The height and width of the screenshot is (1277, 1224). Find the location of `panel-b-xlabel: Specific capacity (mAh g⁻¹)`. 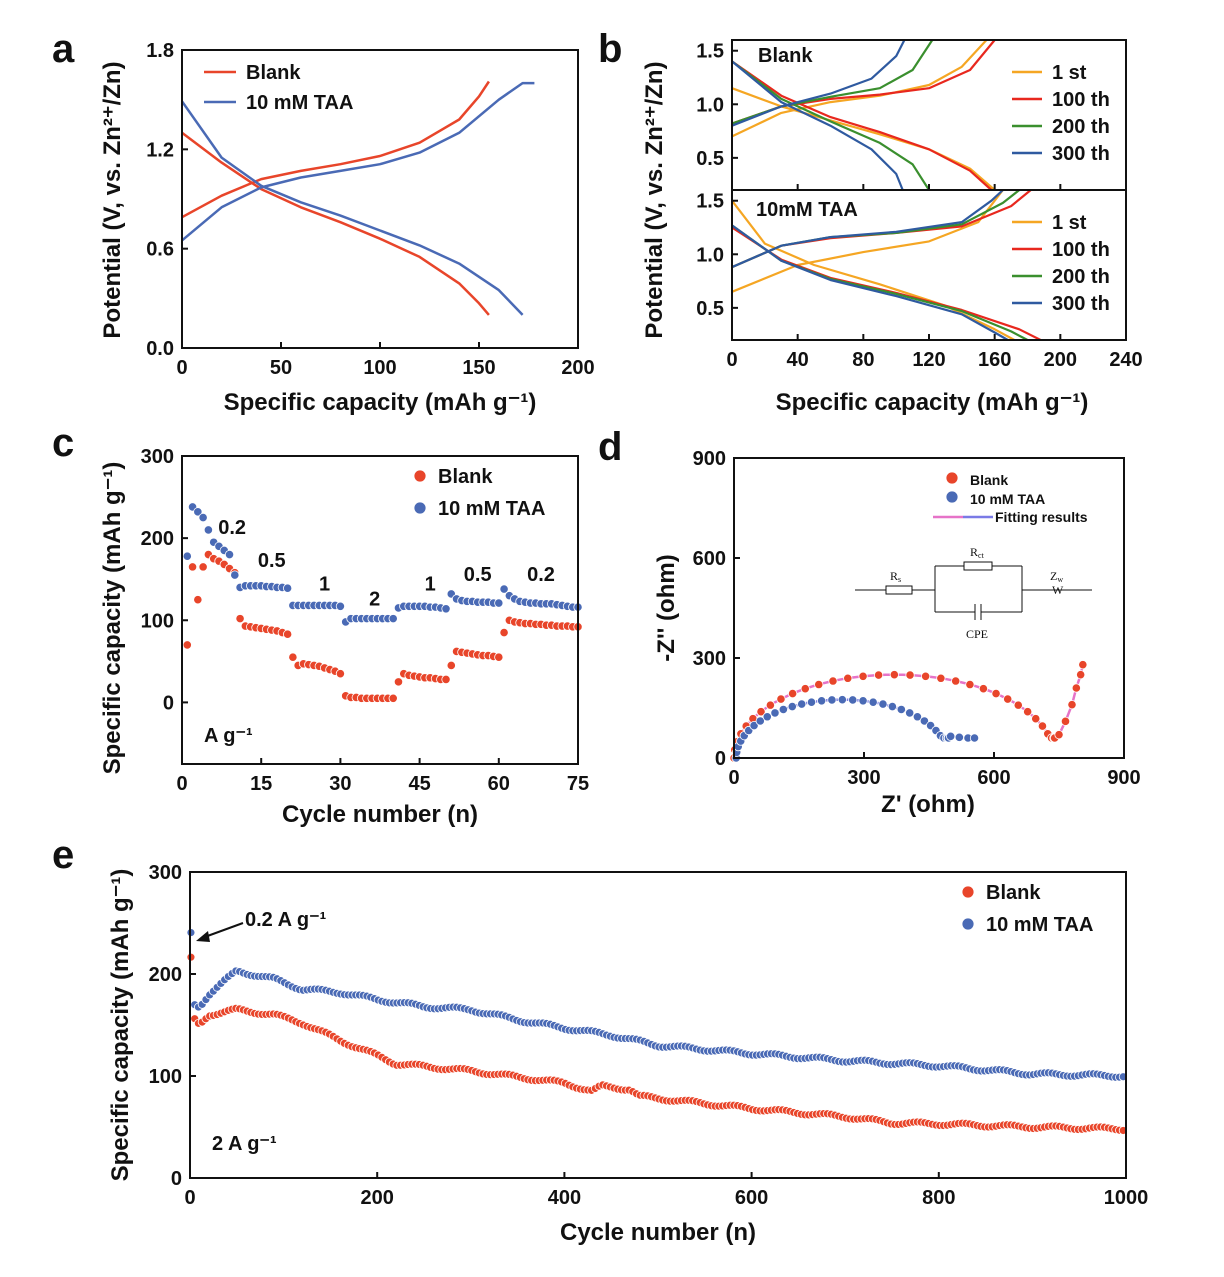

panel-b-xlabel: Specific capacity (mAh g⁻¹) is located at coordinates (932, 402).